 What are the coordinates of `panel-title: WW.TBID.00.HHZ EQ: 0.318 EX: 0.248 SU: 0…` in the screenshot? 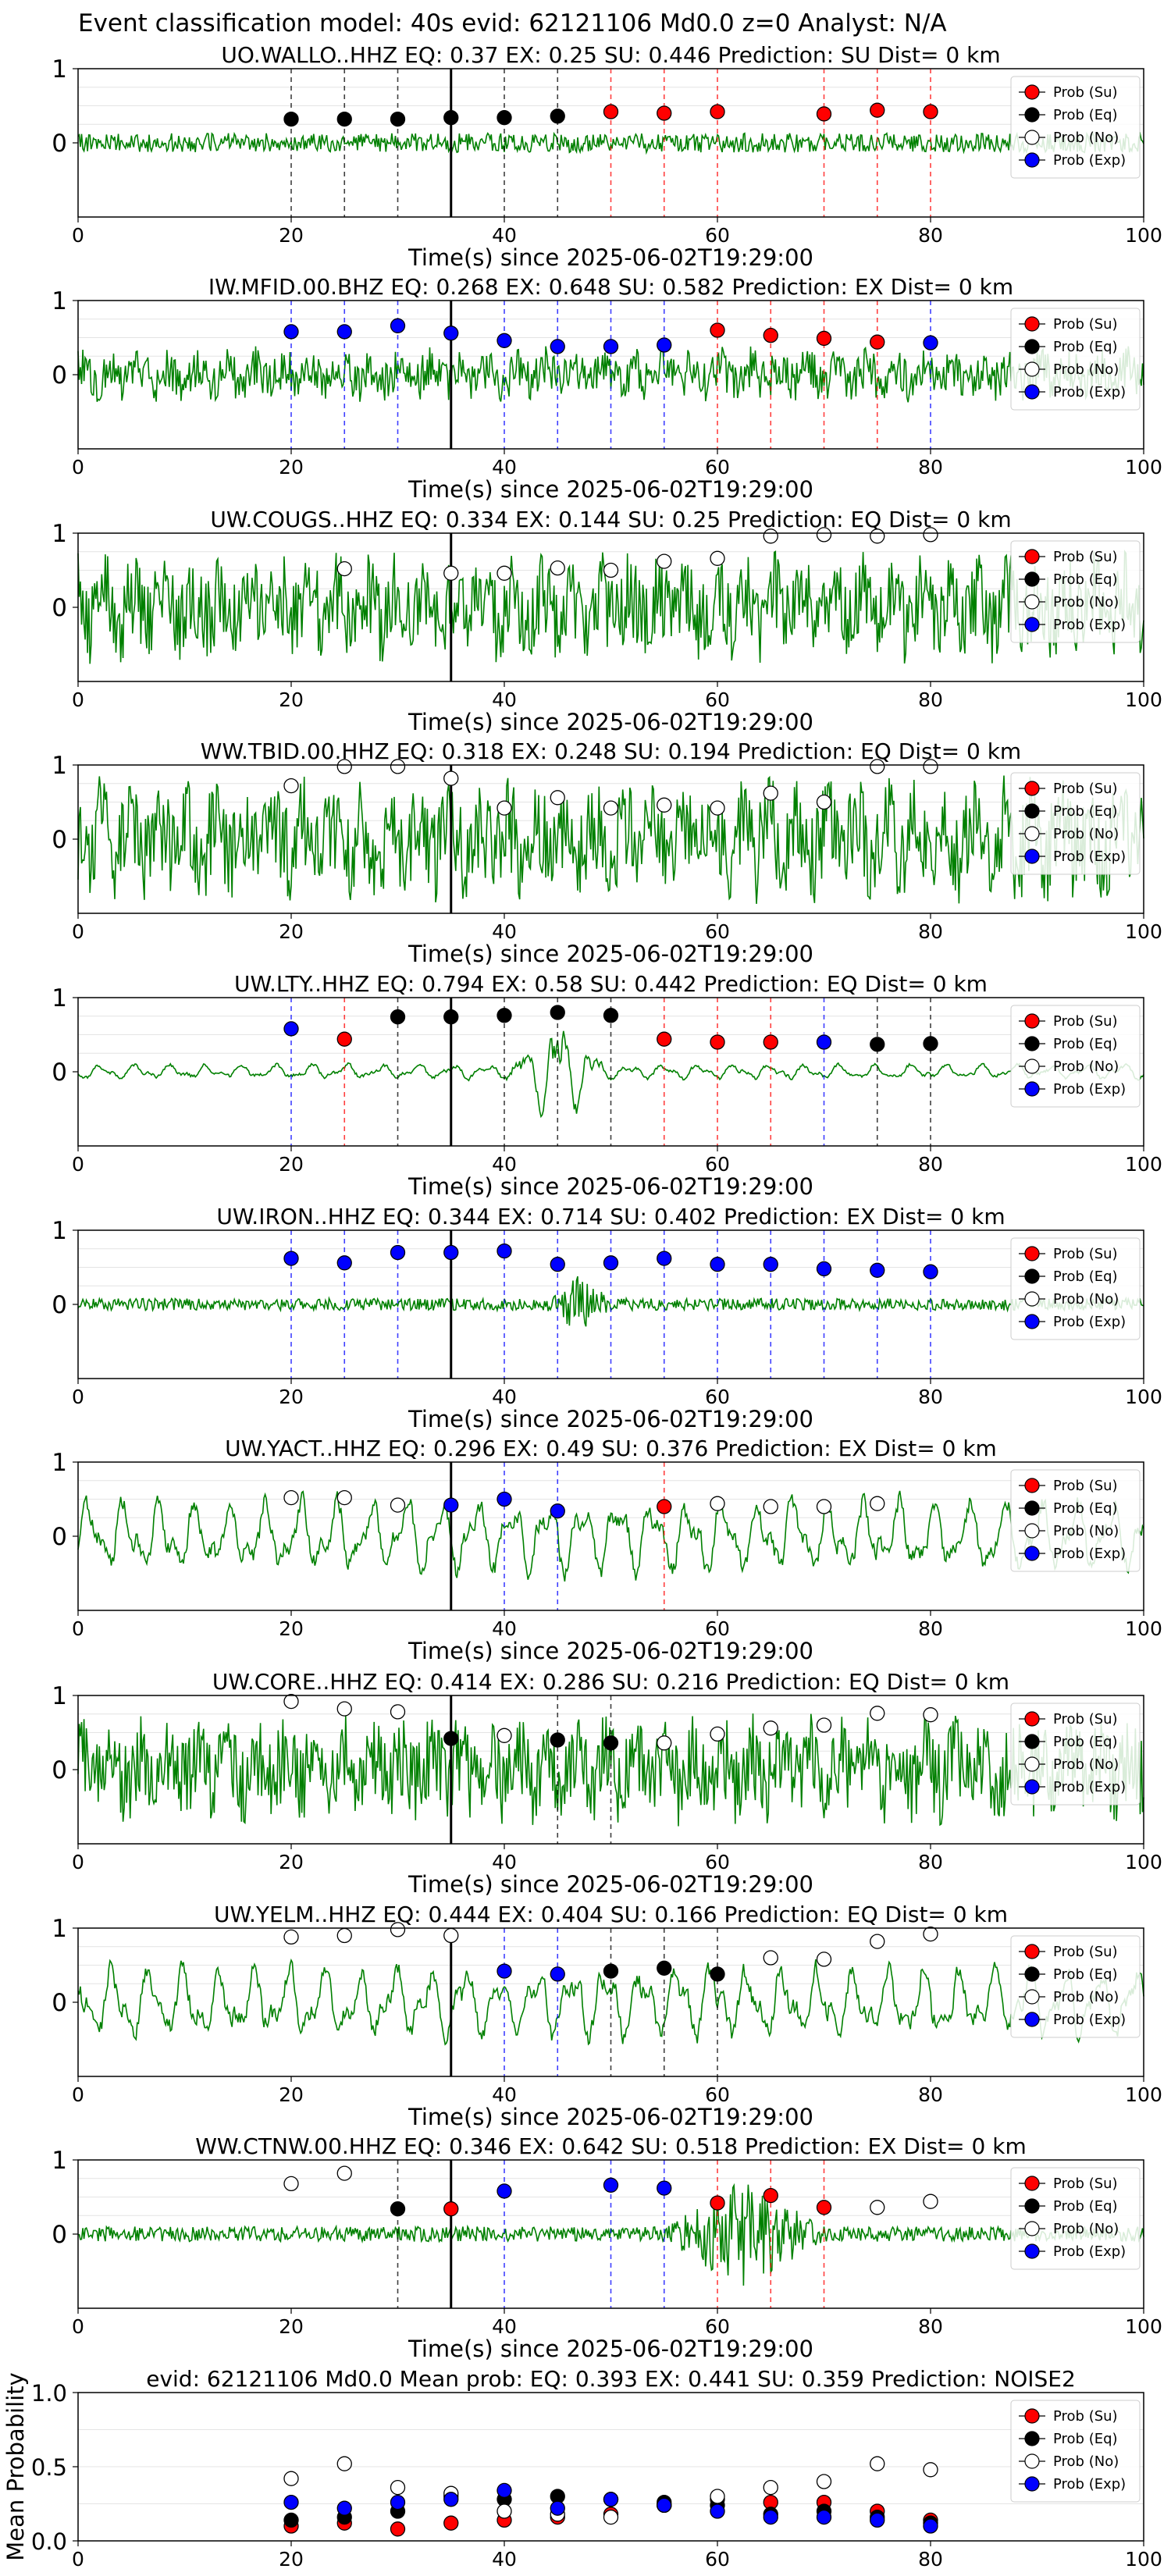 It's located at (611, 751).